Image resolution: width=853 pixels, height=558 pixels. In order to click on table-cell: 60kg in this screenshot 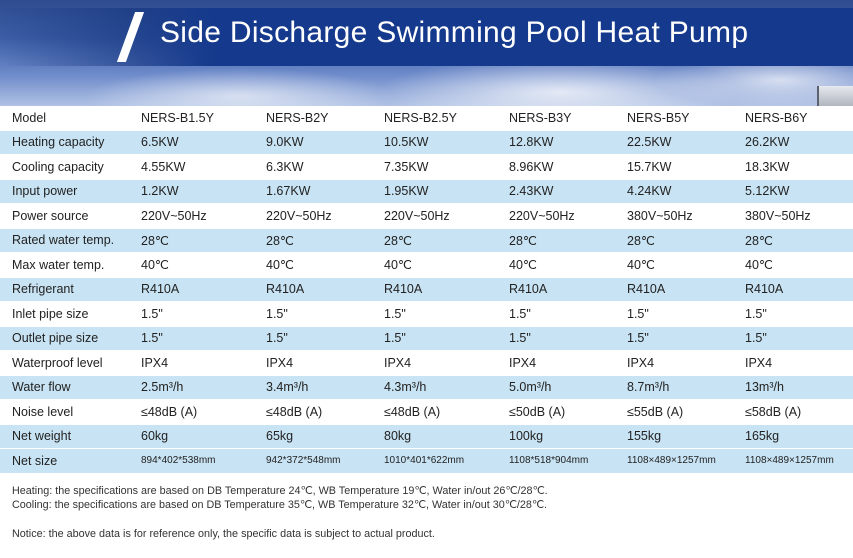, I will do `click(191, 436)`.